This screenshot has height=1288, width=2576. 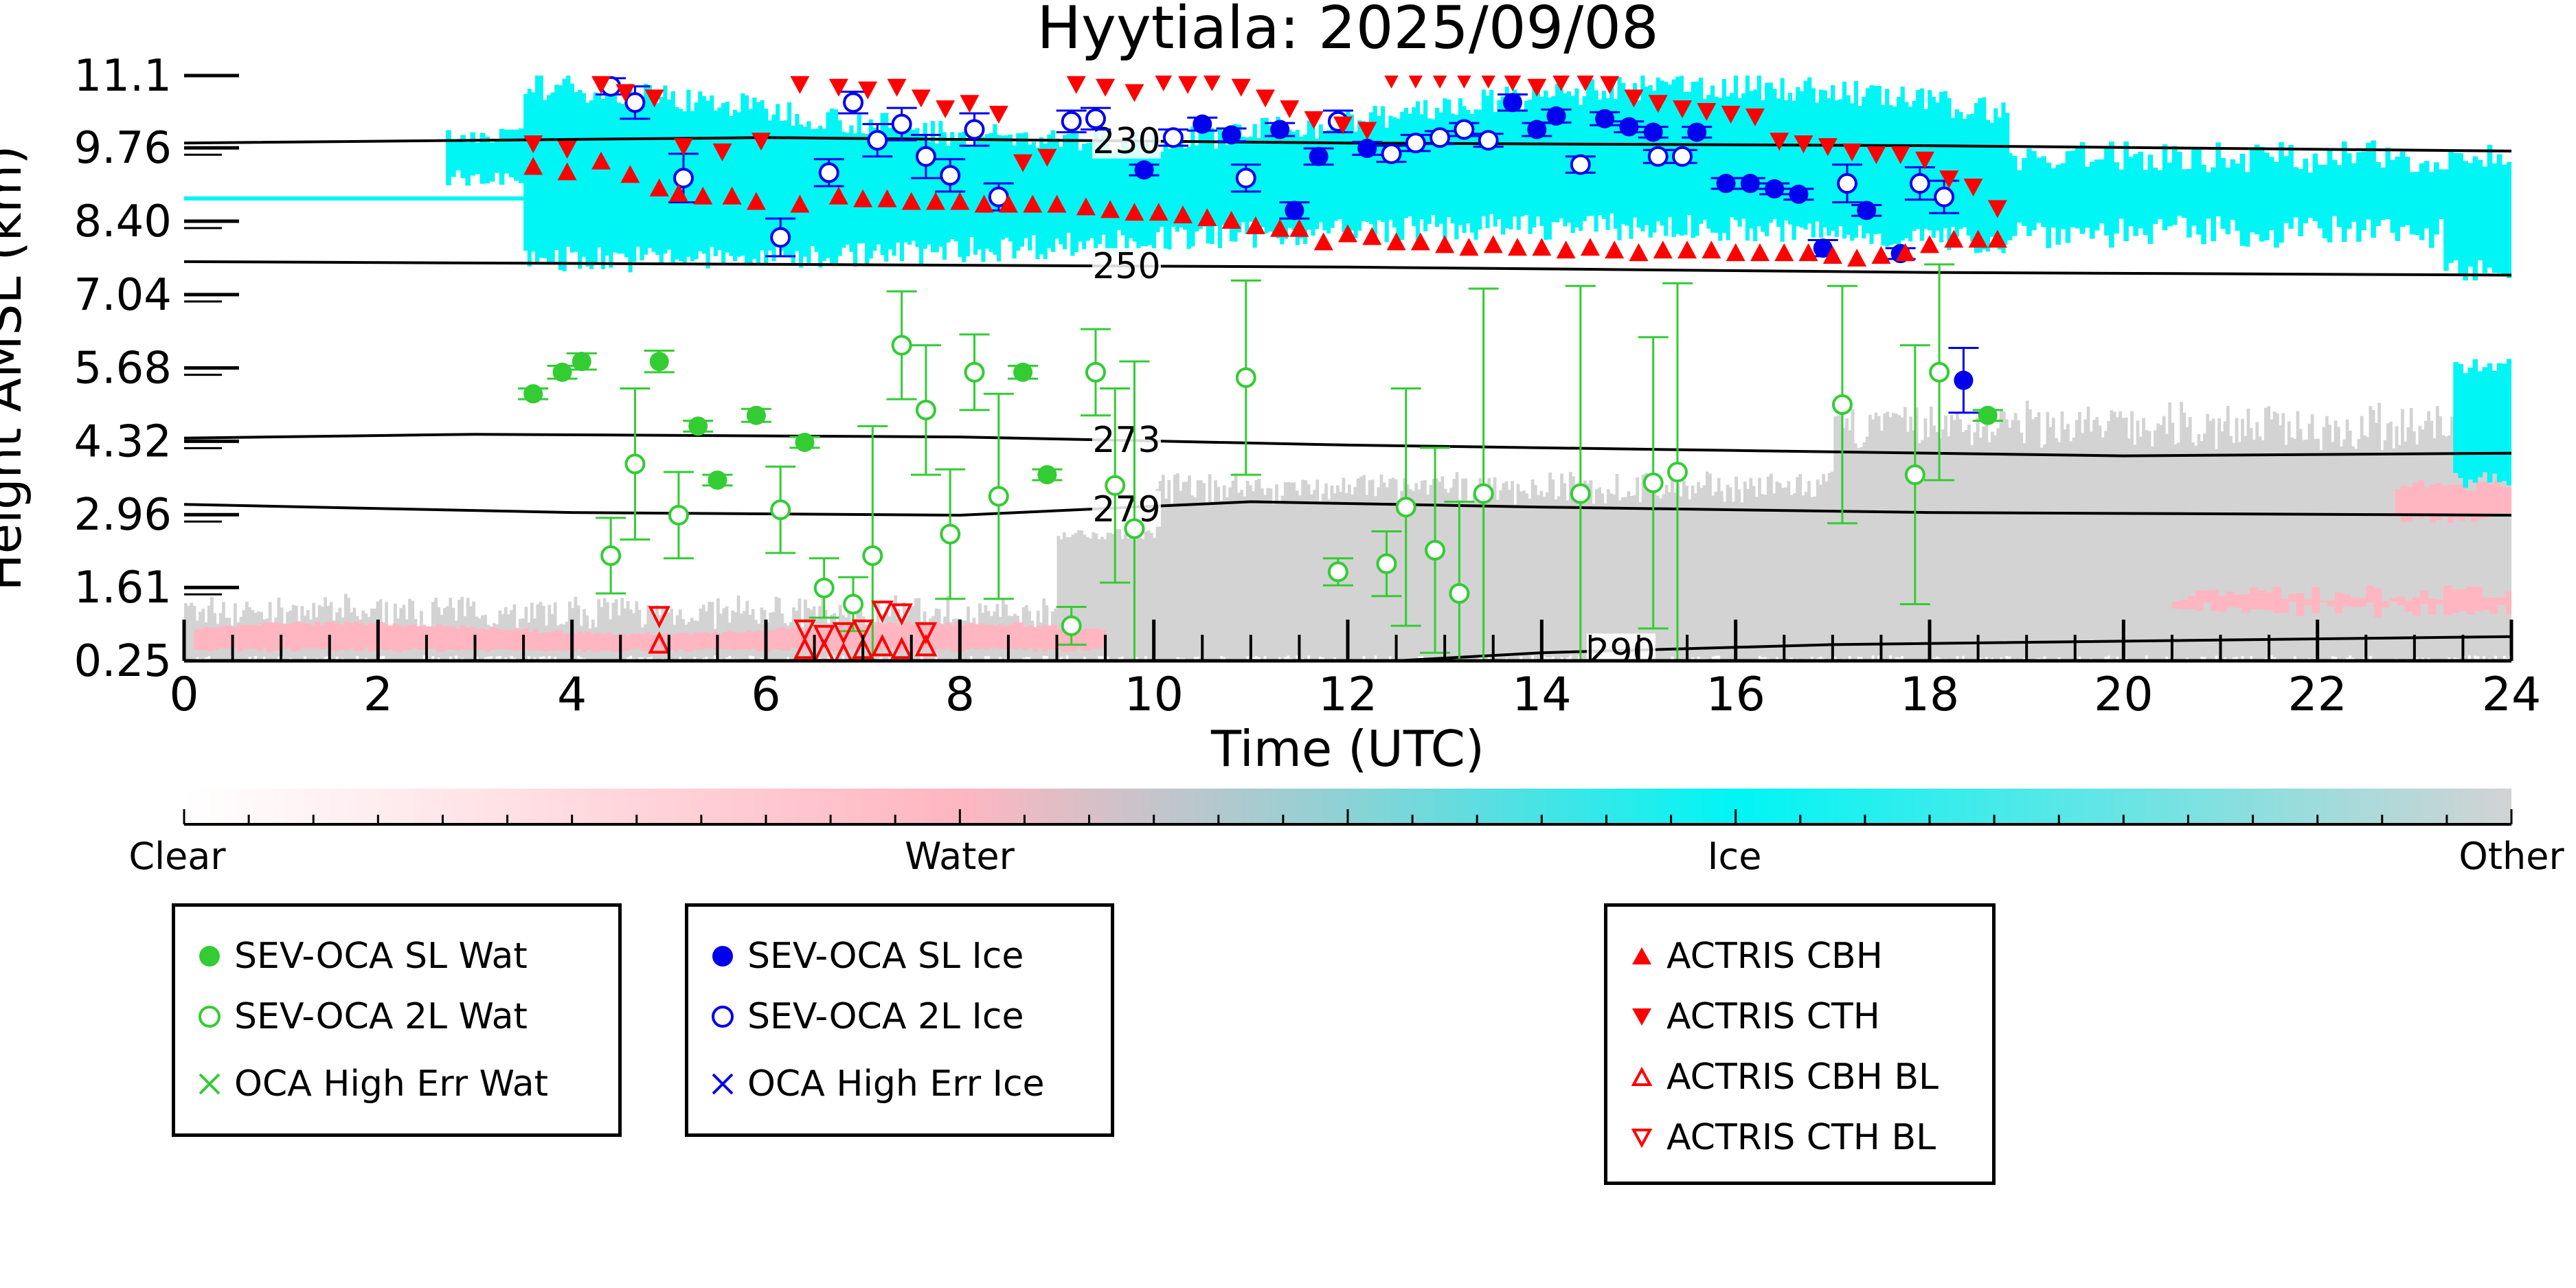 What do you see at coordinates (1964, 380) in the screenshot?
I see `sev-oca-sl-ice-marker` at bounding box center [1964, 380].